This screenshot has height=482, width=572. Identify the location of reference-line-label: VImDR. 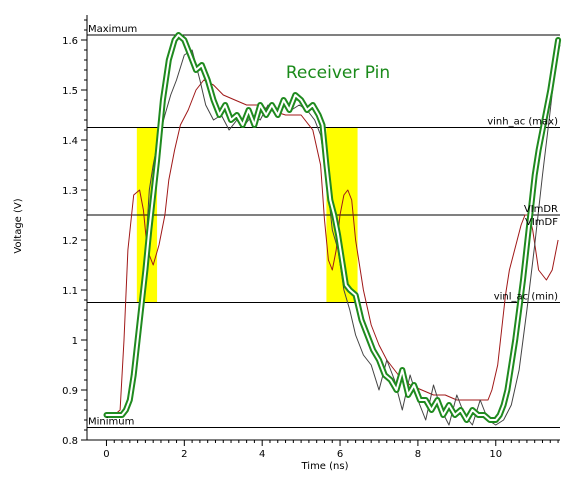
(541, 209).